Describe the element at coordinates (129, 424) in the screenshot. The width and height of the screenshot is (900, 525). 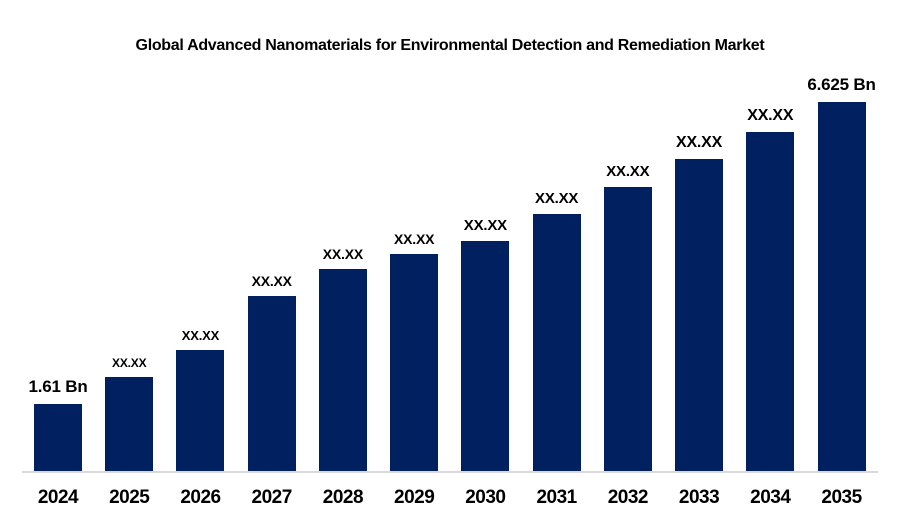
I see `bar-2025` at that location.